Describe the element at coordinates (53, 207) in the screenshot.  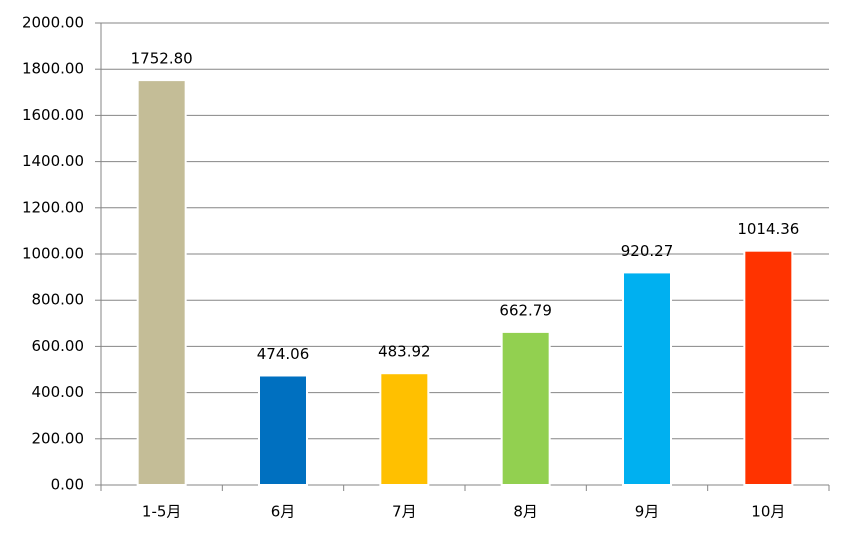
I see `y-tick-label: 1200.00` at that location.